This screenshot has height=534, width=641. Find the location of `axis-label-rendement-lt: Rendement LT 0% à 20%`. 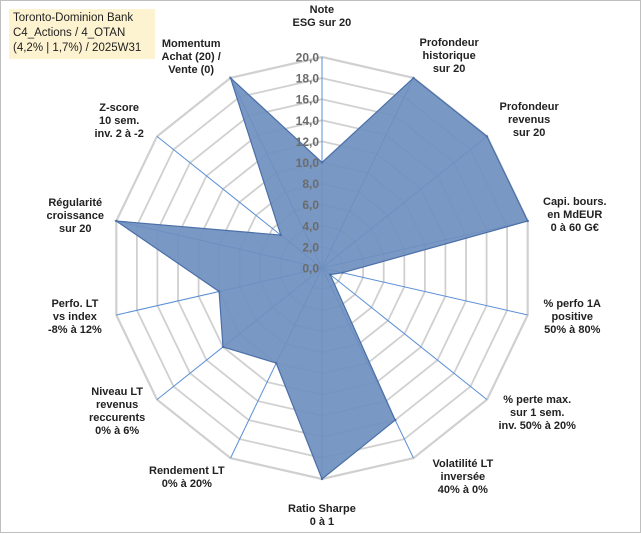

axis-label-rendement-lt: Rendement LT 0% à 20% is located at coordinates (187, 478).